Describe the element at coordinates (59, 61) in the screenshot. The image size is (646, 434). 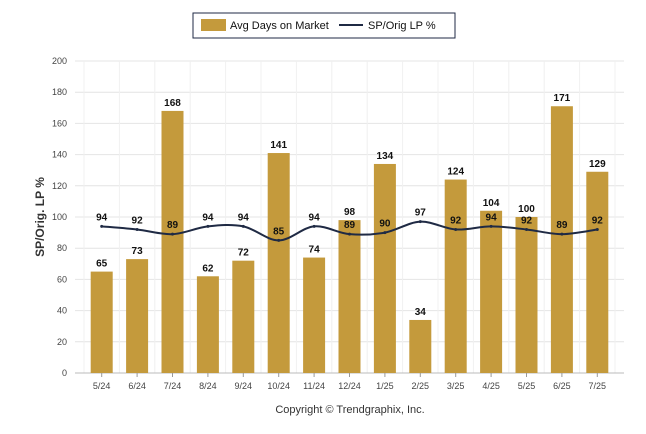
I see `y-tick-label: 200` at that location.